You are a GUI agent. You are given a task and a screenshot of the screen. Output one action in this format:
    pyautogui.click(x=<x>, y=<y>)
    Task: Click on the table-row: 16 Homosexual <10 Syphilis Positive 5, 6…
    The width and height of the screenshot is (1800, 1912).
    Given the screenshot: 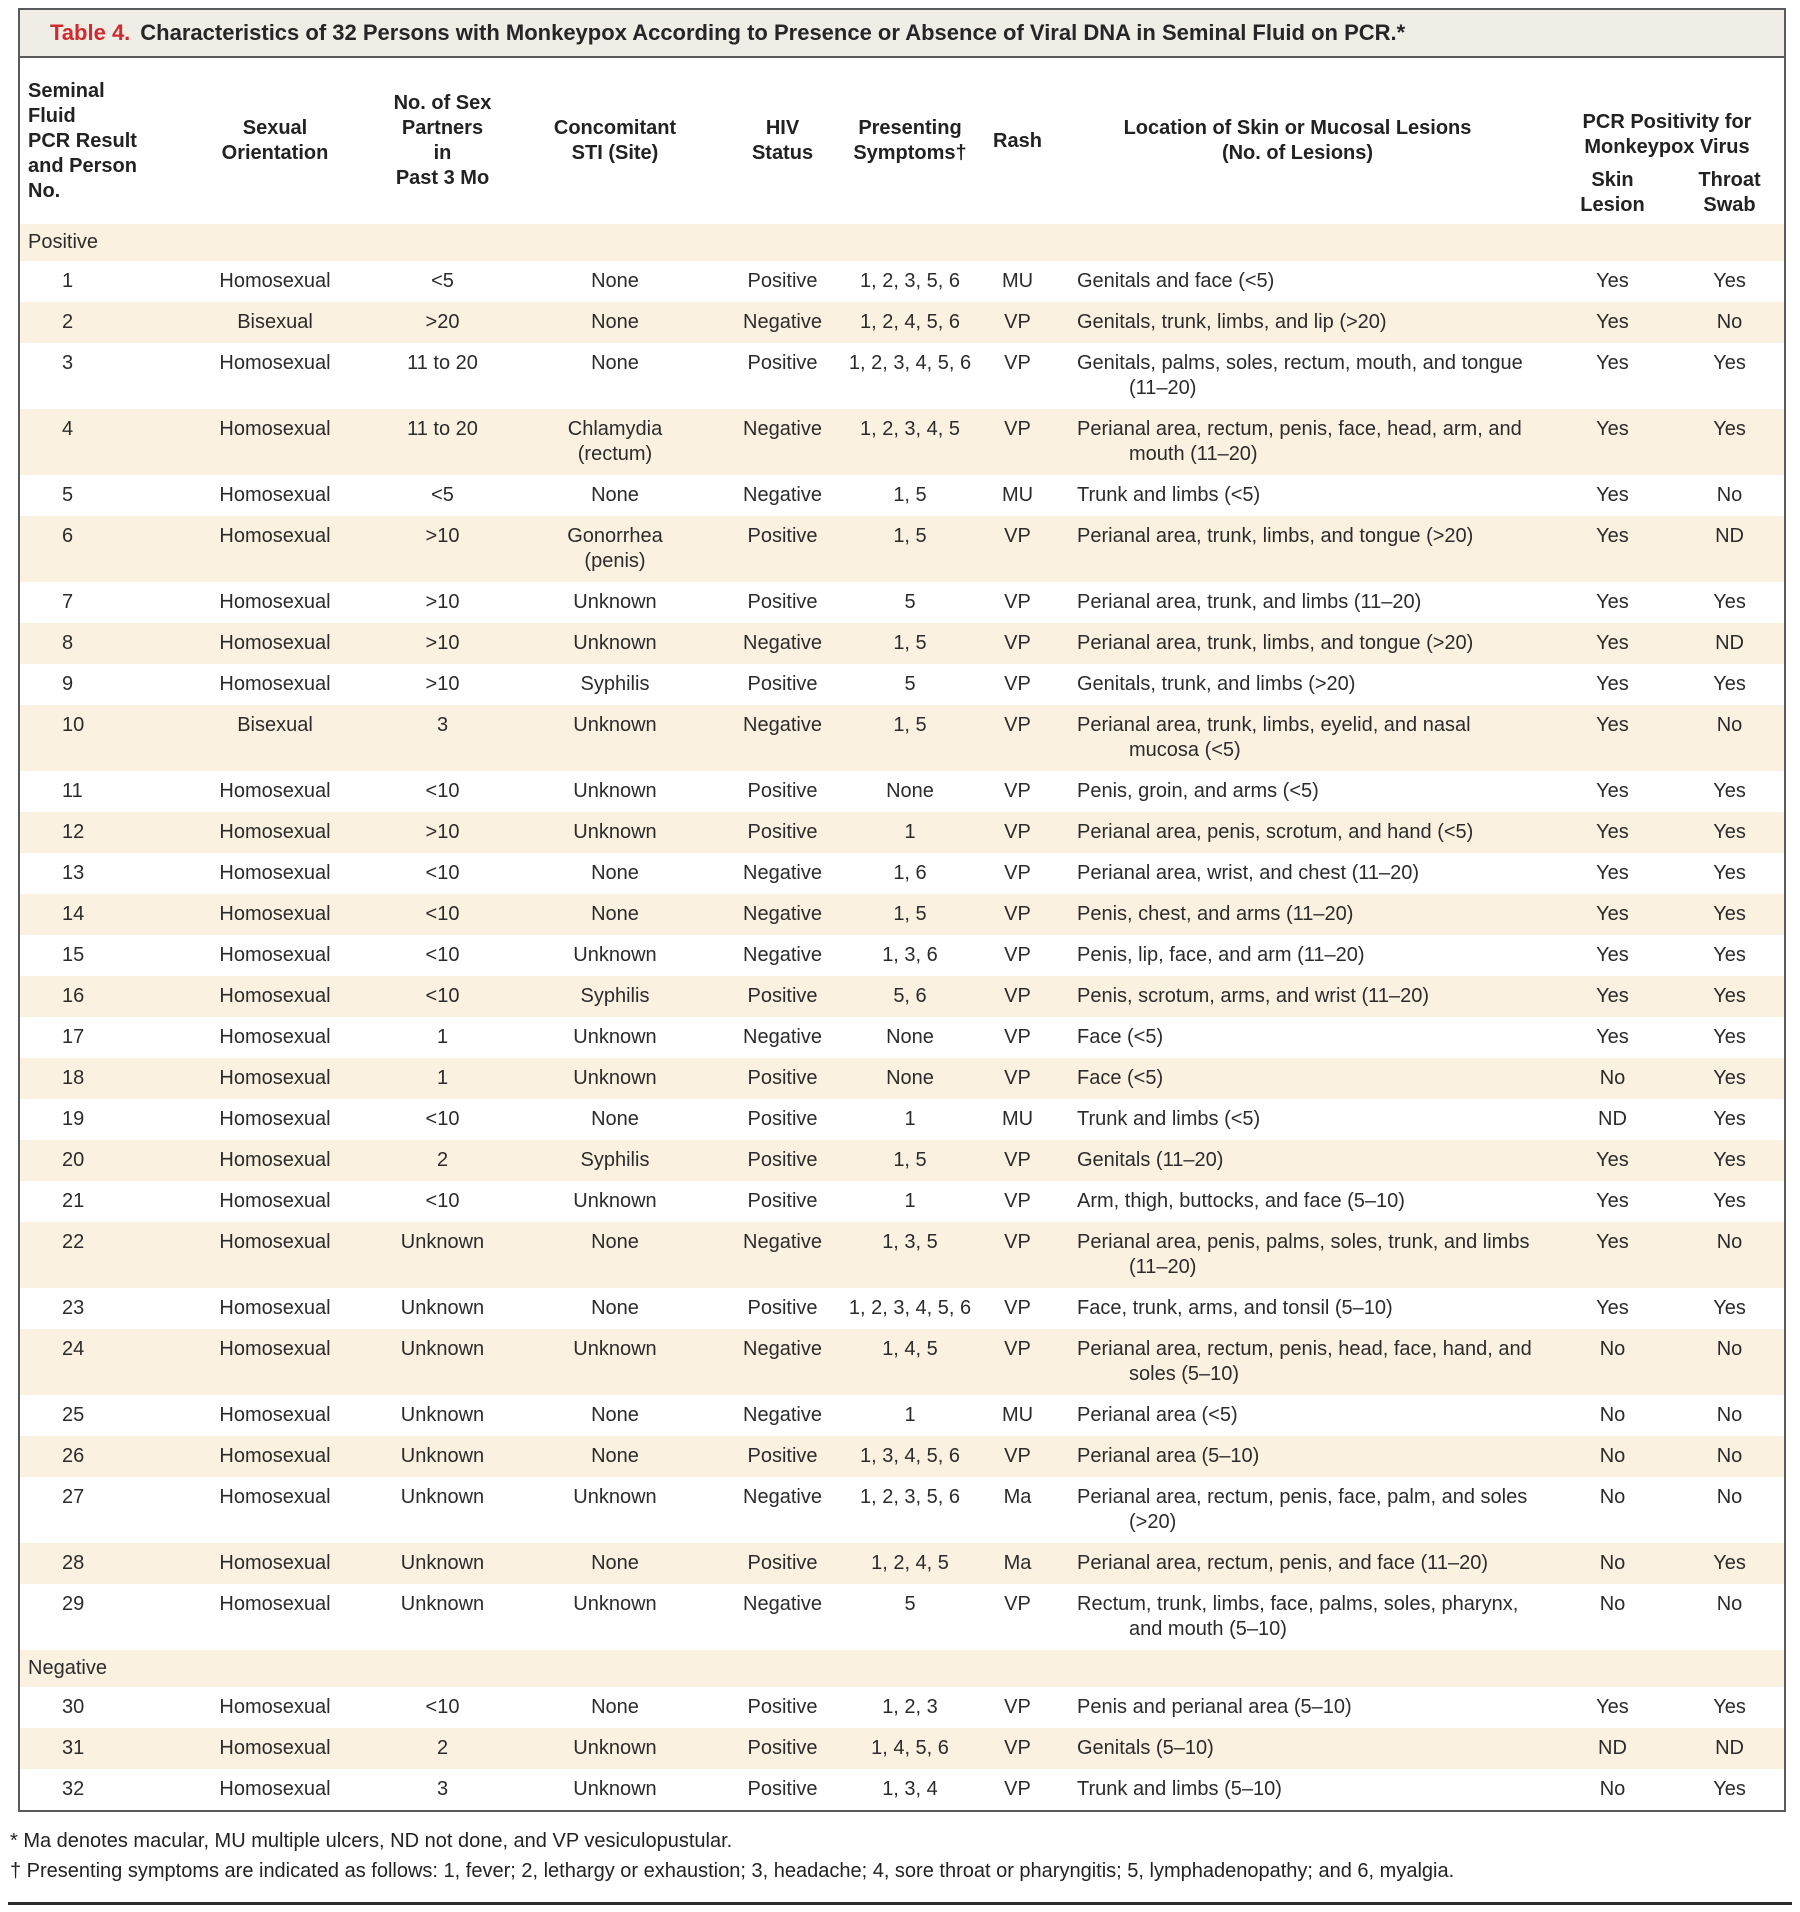 What is the action you would take?
    pyautogui.click(x=902, y=996)
    